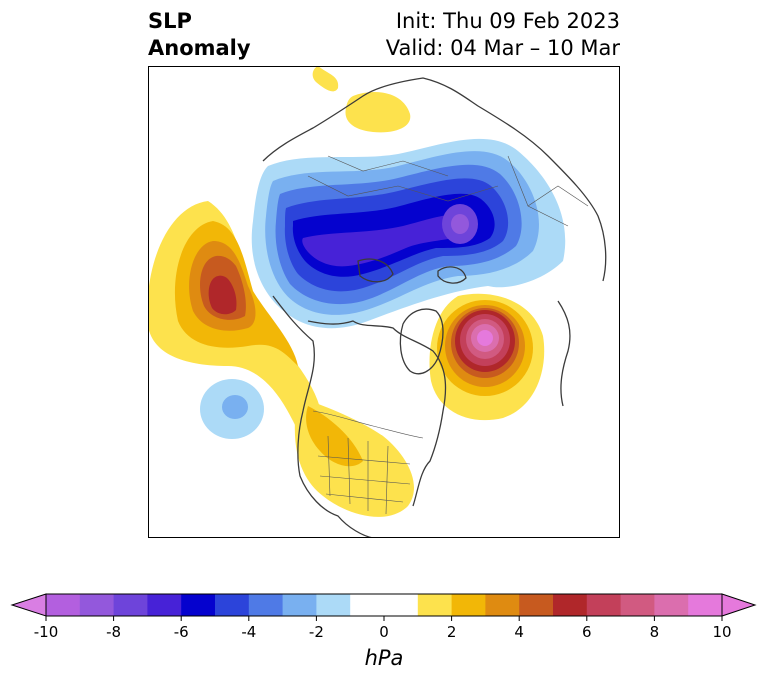  I want to click on eurasian-low-anomaly, so click(408, 233).